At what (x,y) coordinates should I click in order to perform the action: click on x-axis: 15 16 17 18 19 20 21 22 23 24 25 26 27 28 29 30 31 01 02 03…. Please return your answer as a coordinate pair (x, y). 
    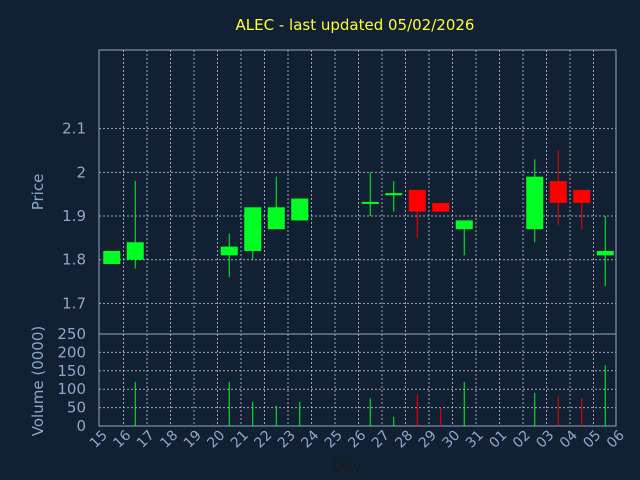
    Looking at the image, I should click on (357, 439).